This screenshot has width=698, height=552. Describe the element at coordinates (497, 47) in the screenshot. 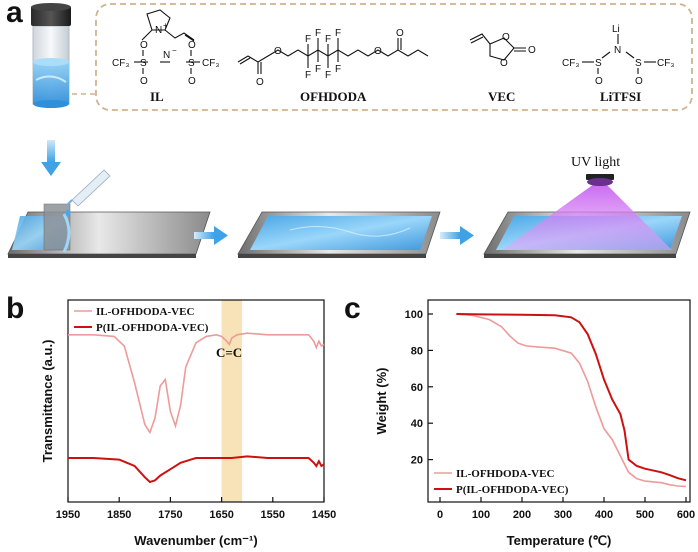

I see `vec-structure` at that location.